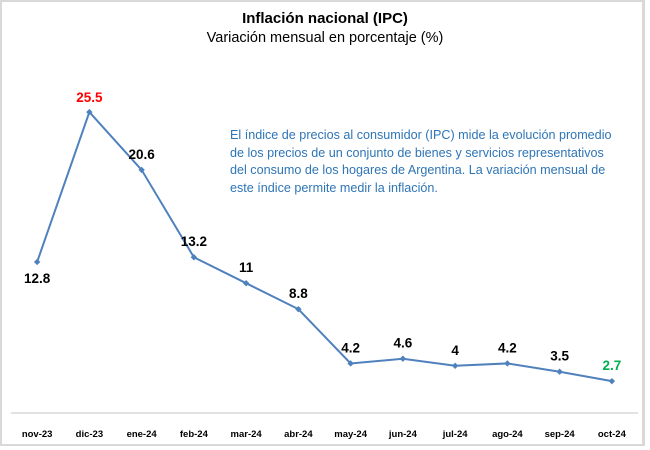  I want to click on data-label: 2.7, so click(611, 365).